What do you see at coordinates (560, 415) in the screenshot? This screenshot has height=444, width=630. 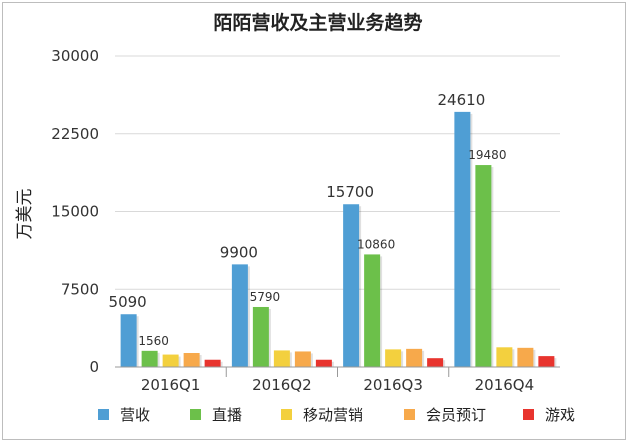 I see `legend-label: 游戏` at bounding box center [560, 415].